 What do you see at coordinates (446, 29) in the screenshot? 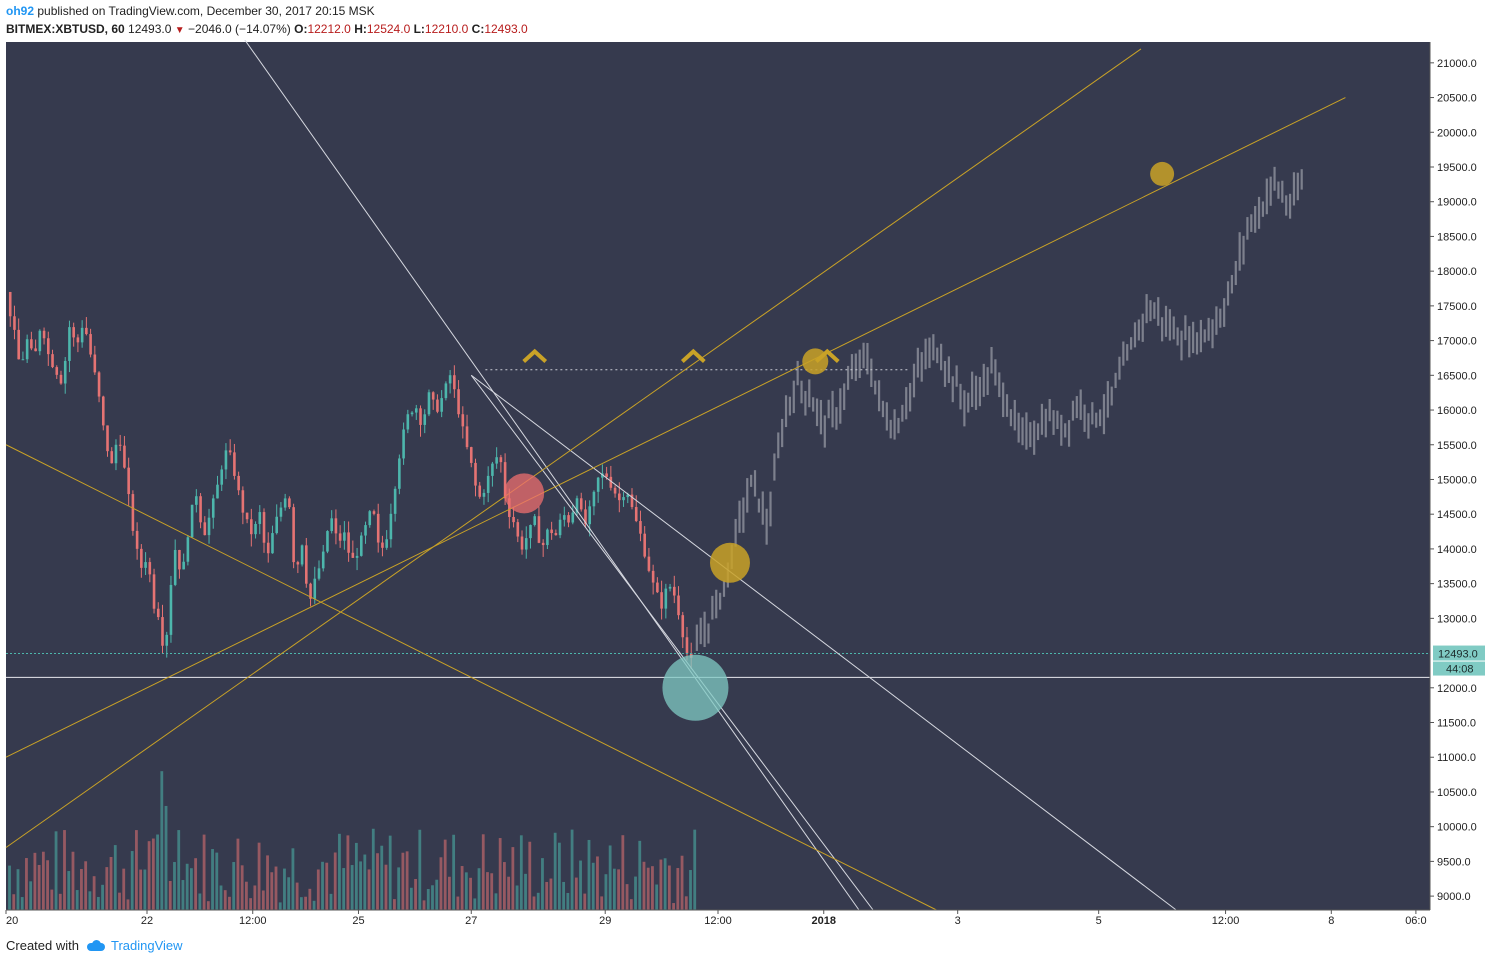
I see `low-value: 12210.0` at bounding box center [446, 29].